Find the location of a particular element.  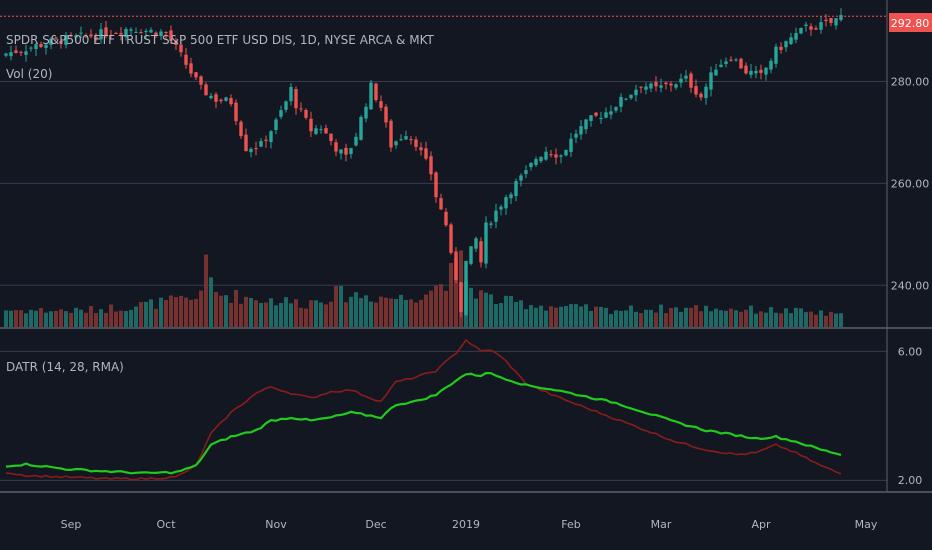

time-tick-label: Sep is located at coordinates (71, 524).